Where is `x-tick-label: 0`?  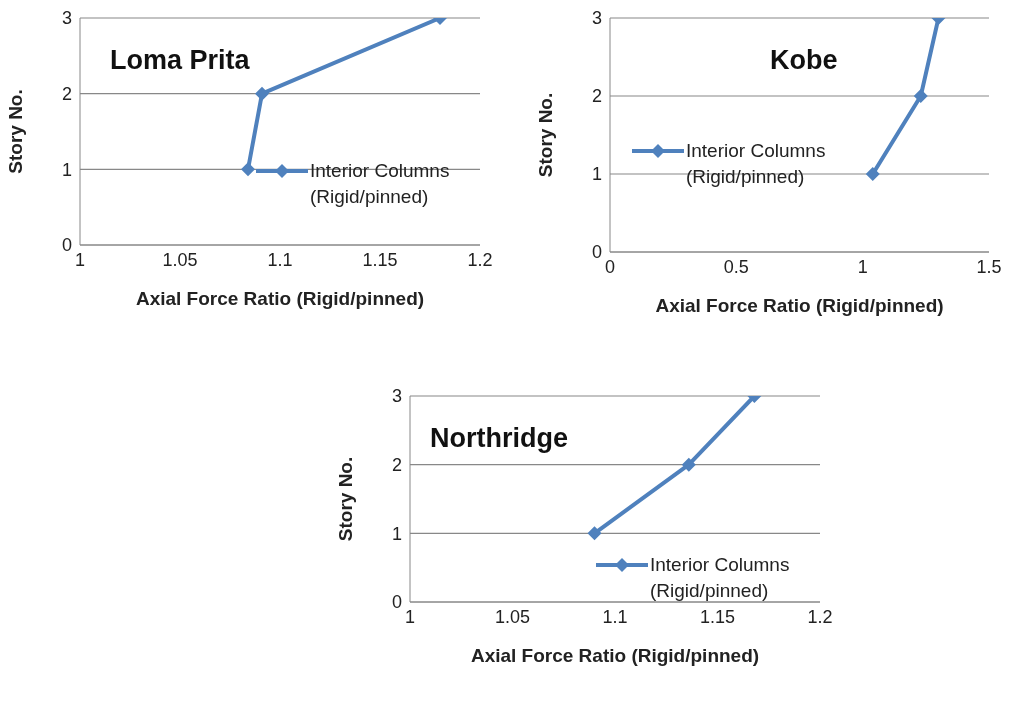 x-tick-label: 0 is located at coordinates (610, 266).